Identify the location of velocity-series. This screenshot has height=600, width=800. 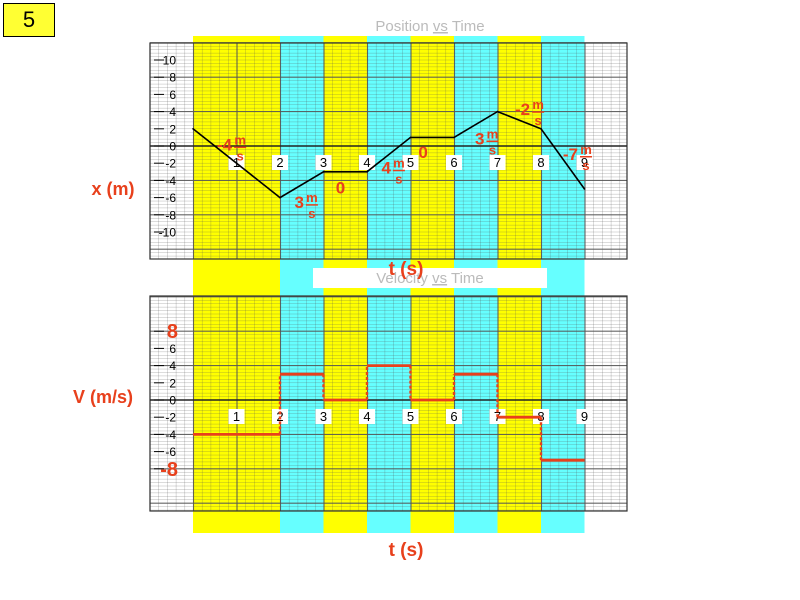
(389, 413).